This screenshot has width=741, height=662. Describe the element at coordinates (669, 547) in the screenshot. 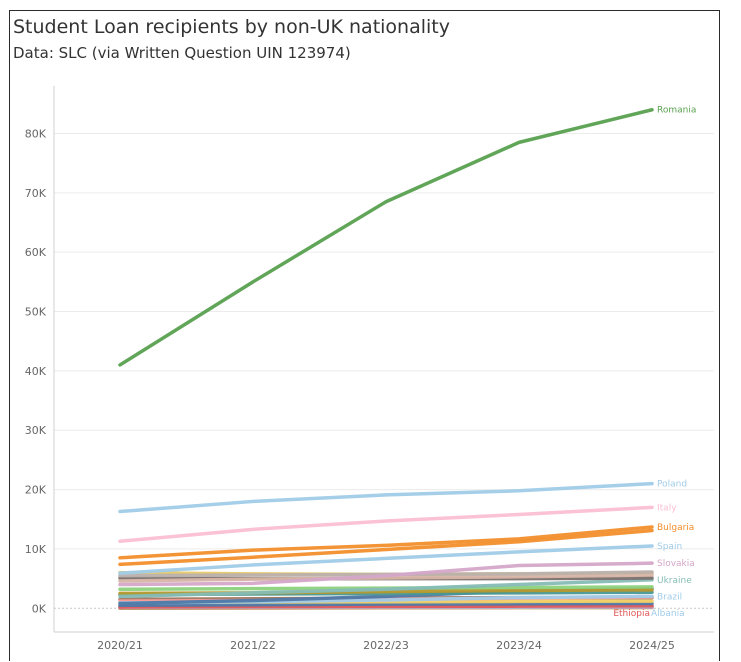

I see `series-label-spain: Spain` at that location.